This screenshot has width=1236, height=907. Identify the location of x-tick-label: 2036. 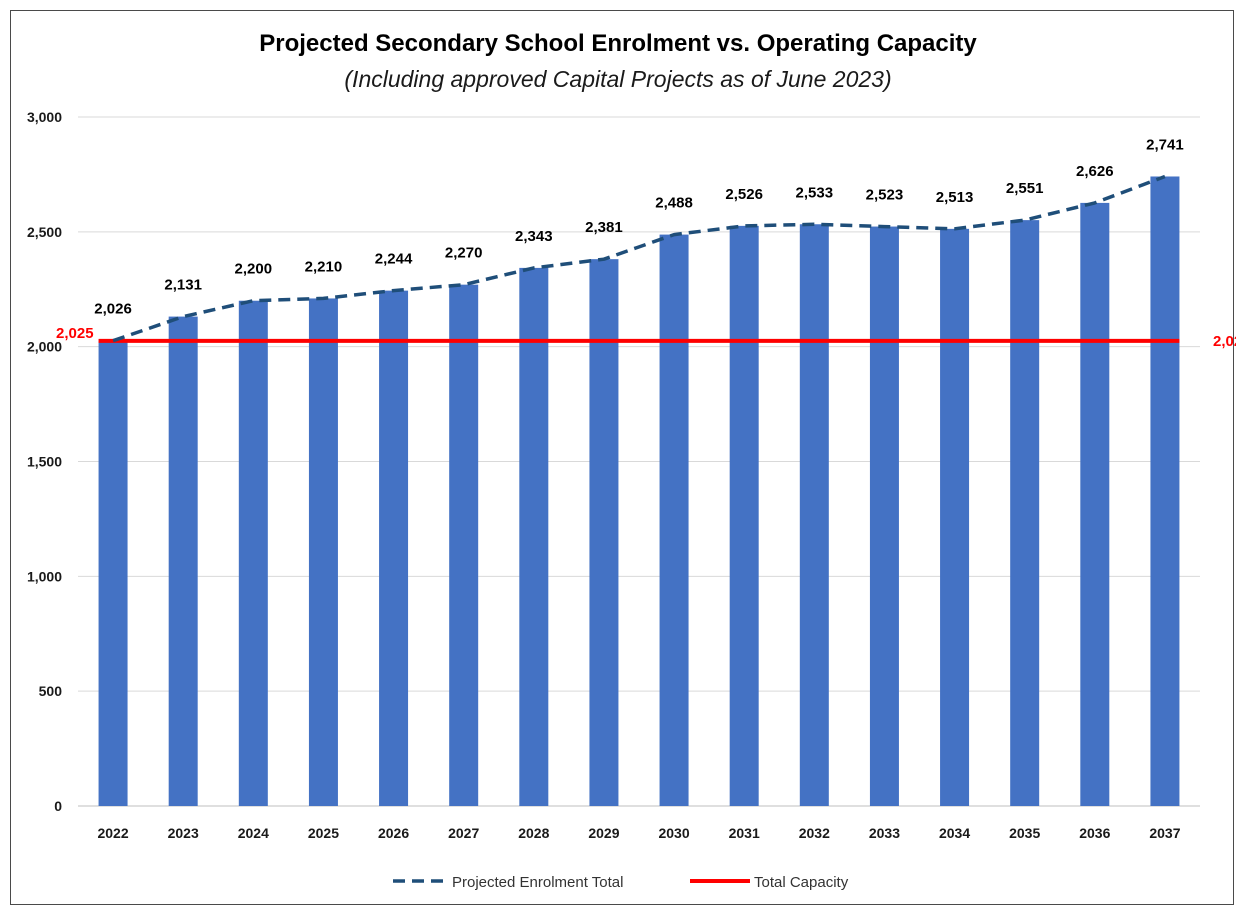
(1094, 833).